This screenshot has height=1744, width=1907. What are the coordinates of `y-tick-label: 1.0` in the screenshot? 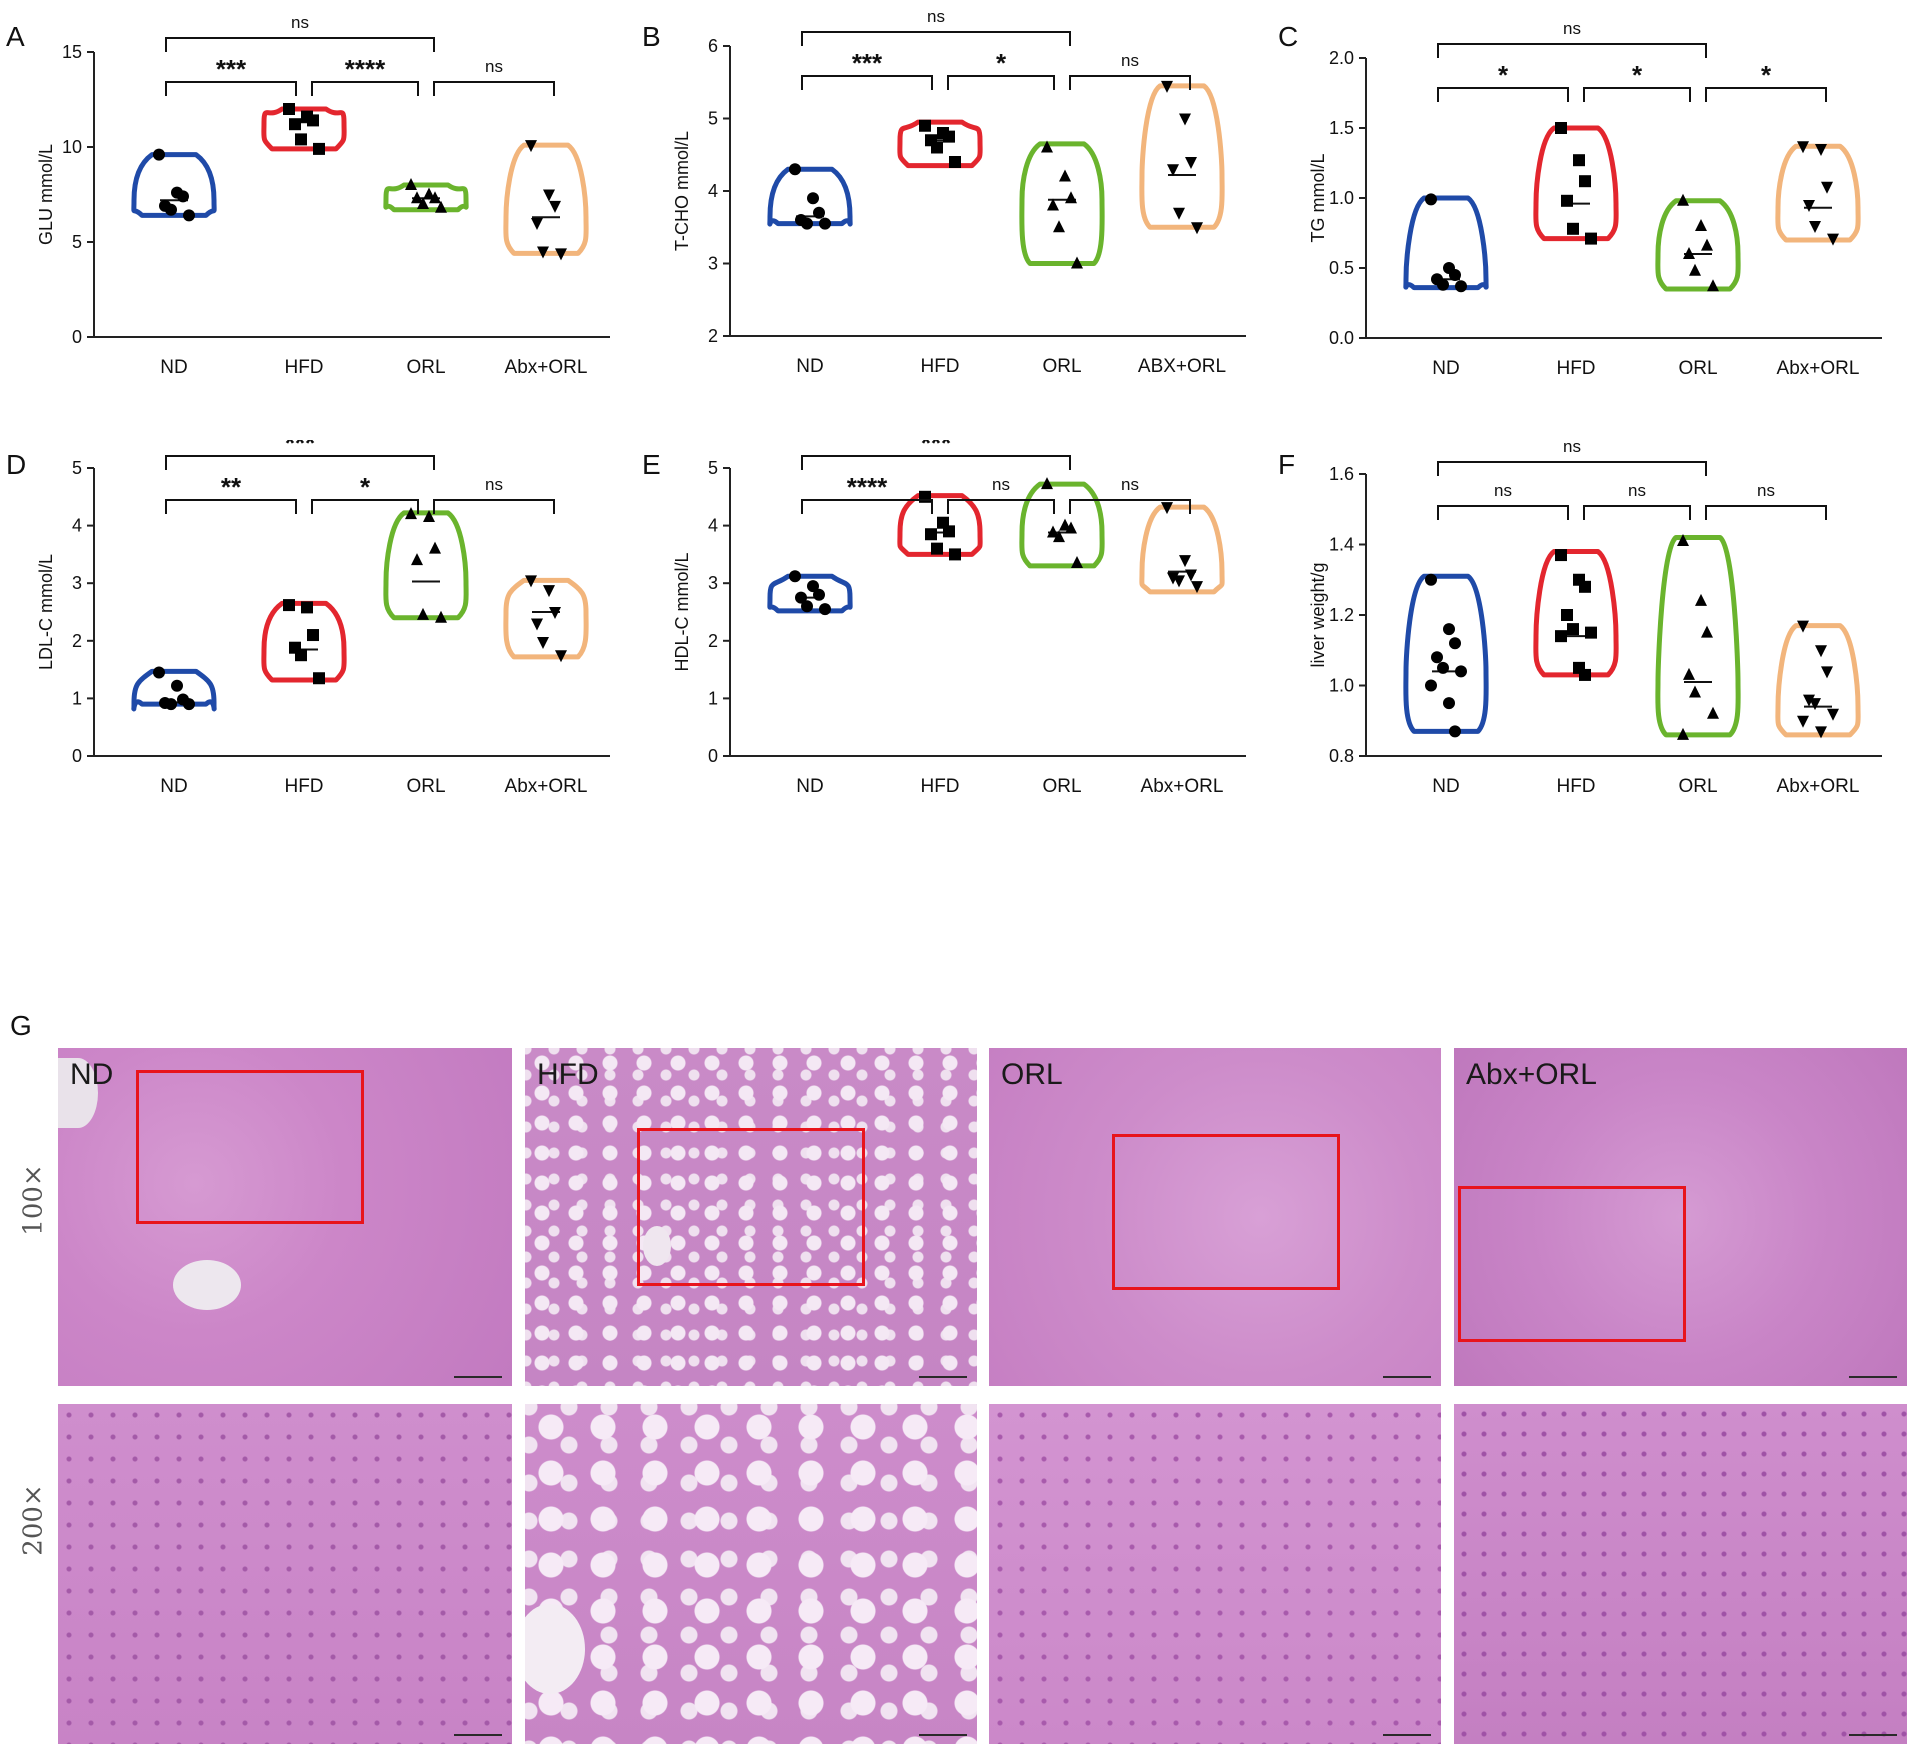 It's located at (1341, 198).